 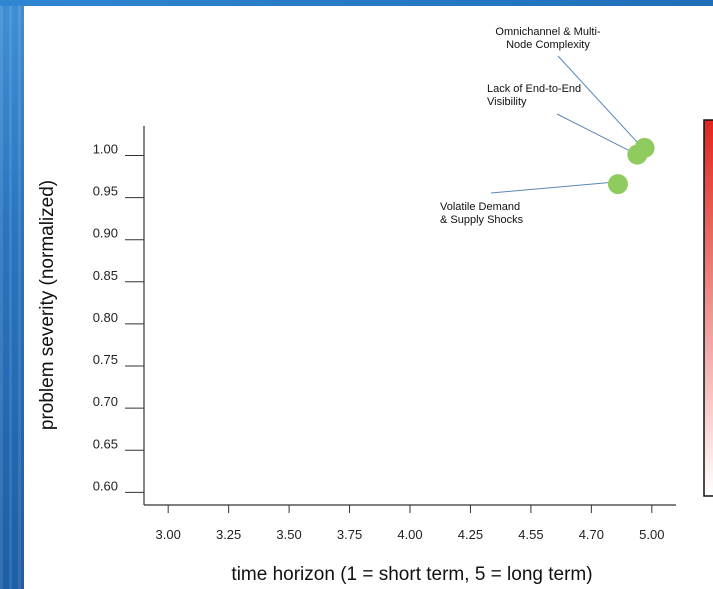 I want to click on point-annotation: Volatile Demand & Supply Shocks, so click(x=482, y=213).